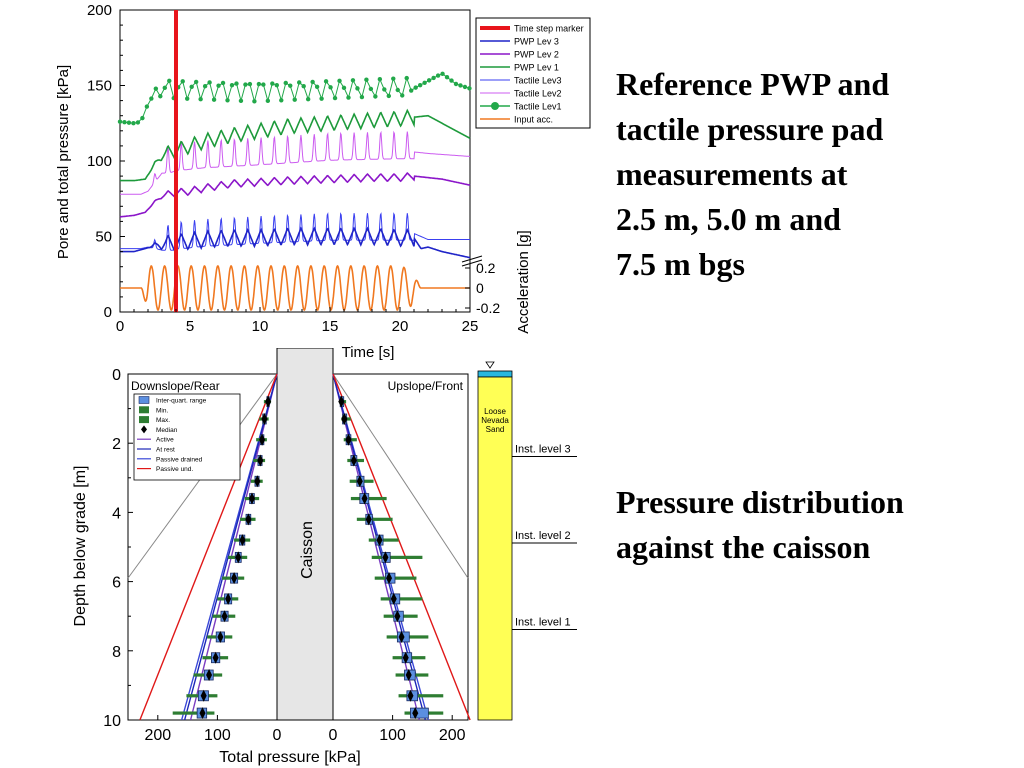  What do you see at coordinates (305, 534) in the screenshot?
I see `caisson-body` at bounding box center [305, 534].